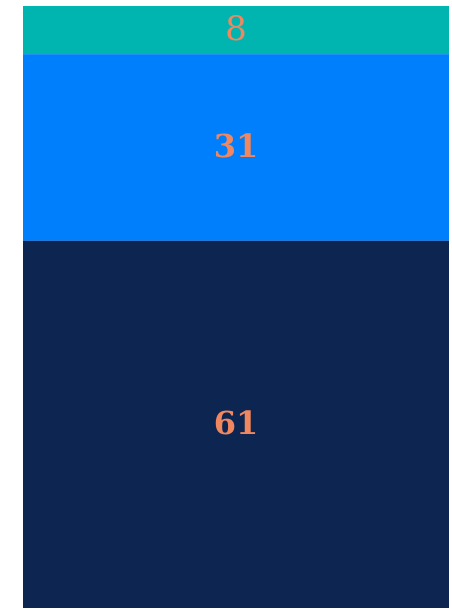  I want to click on bar-segment, so click(236, 30).